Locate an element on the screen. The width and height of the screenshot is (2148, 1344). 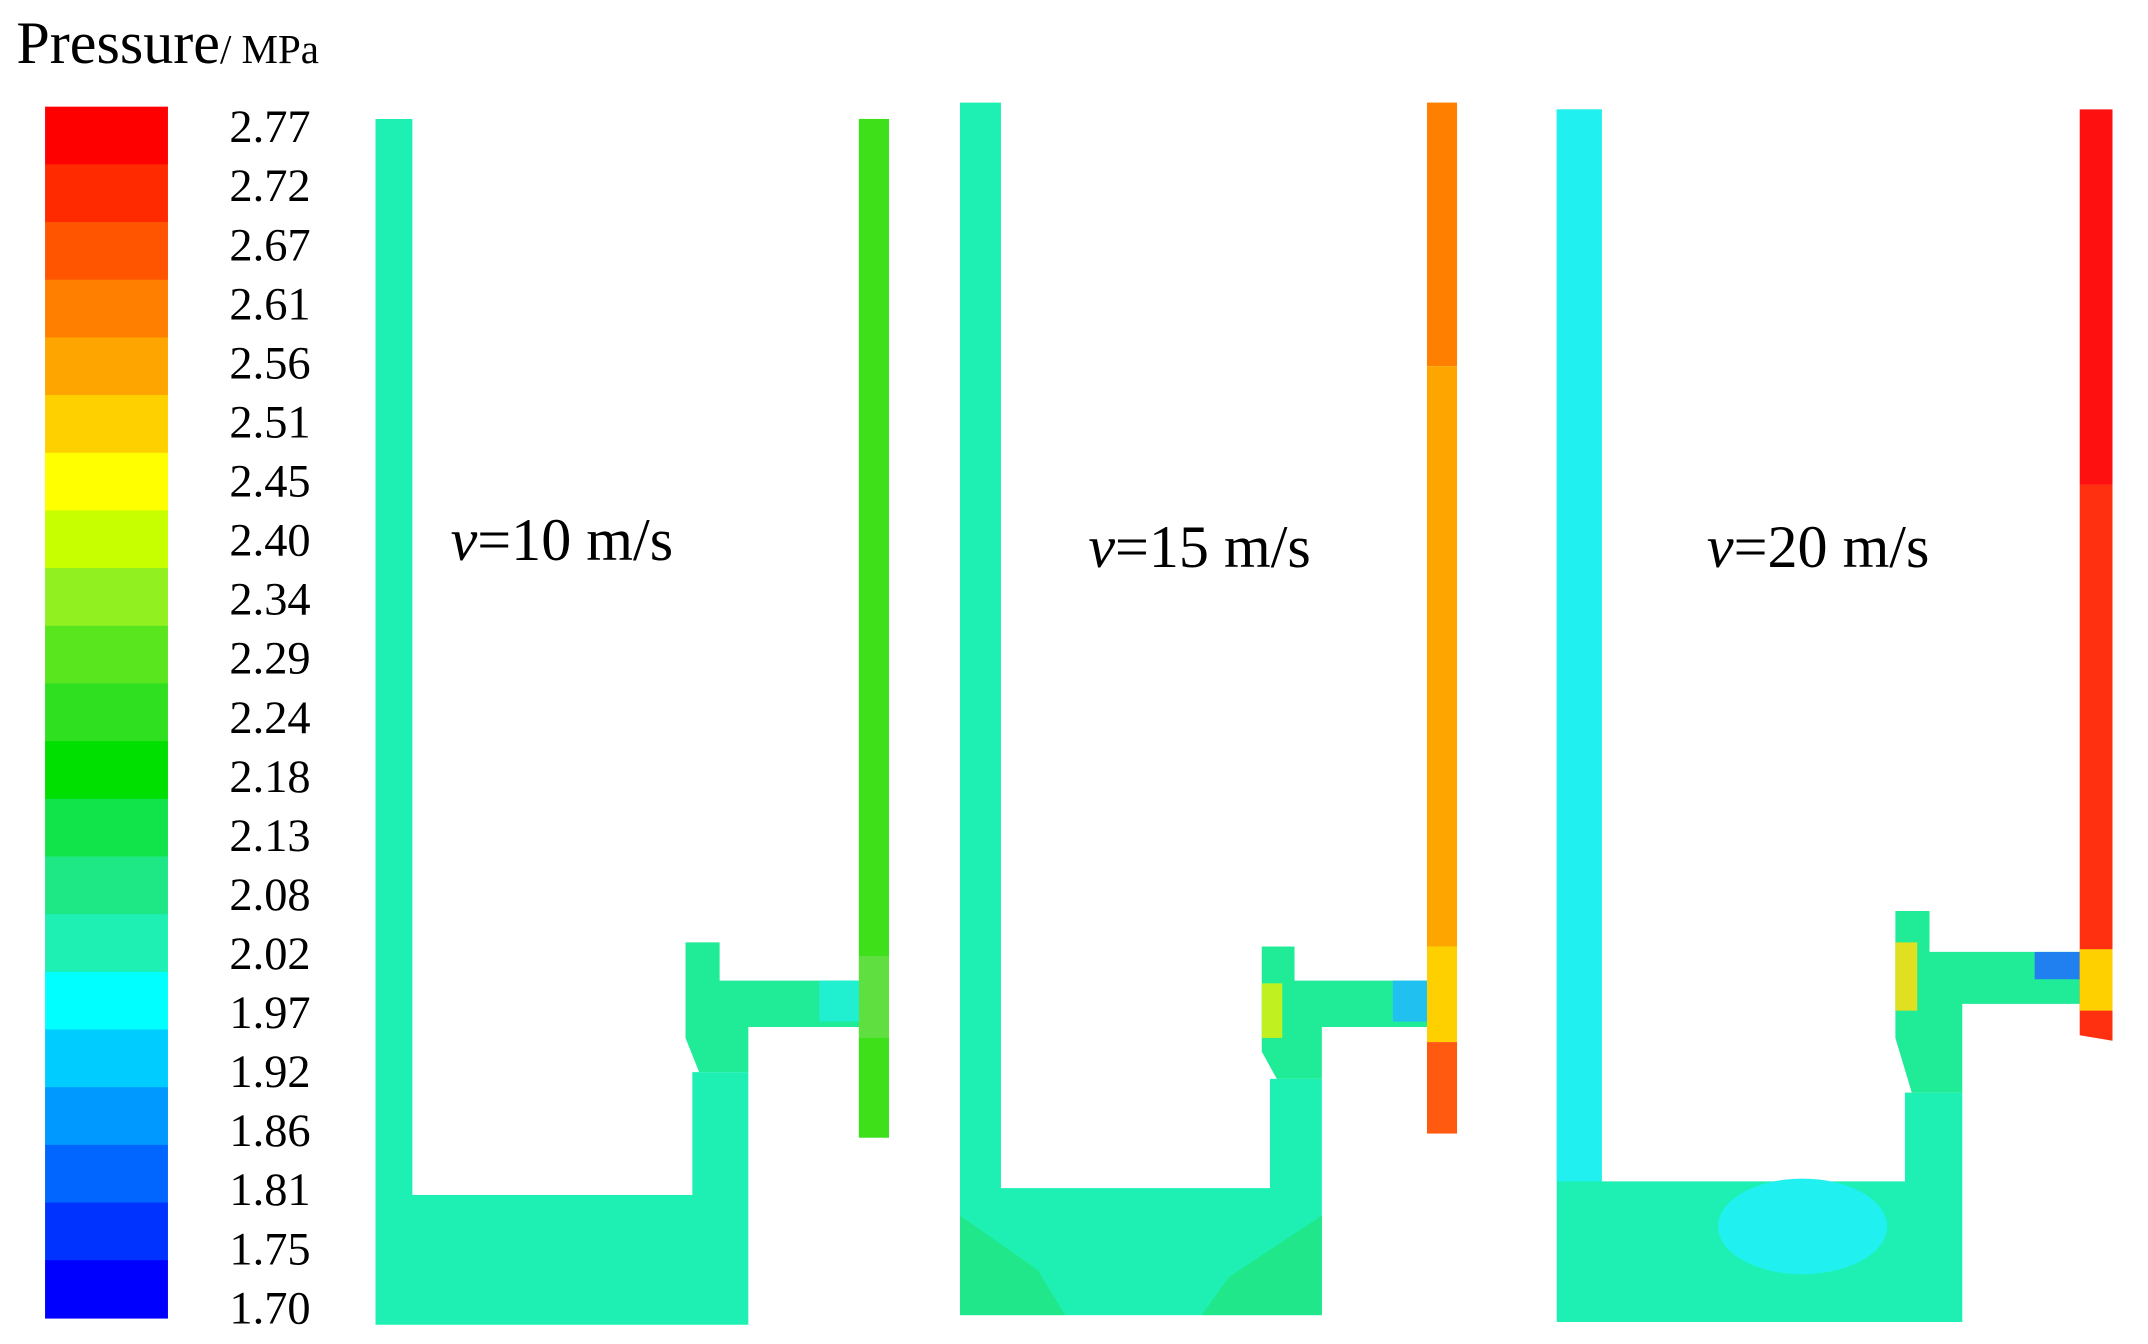
colorbar-label: 1.75 is located at coordinates (269, 1249).